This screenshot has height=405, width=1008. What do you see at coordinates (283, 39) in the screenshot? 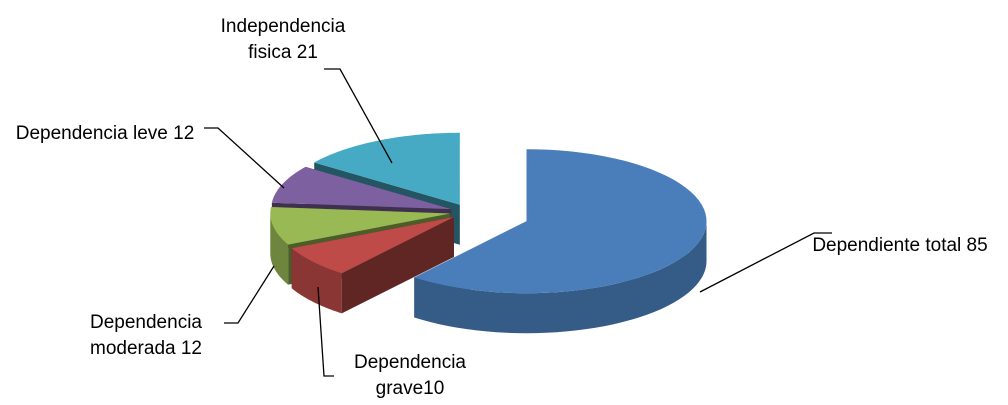
I see `data-label: Independencia fisica 21` at bounding box center [283, 39].